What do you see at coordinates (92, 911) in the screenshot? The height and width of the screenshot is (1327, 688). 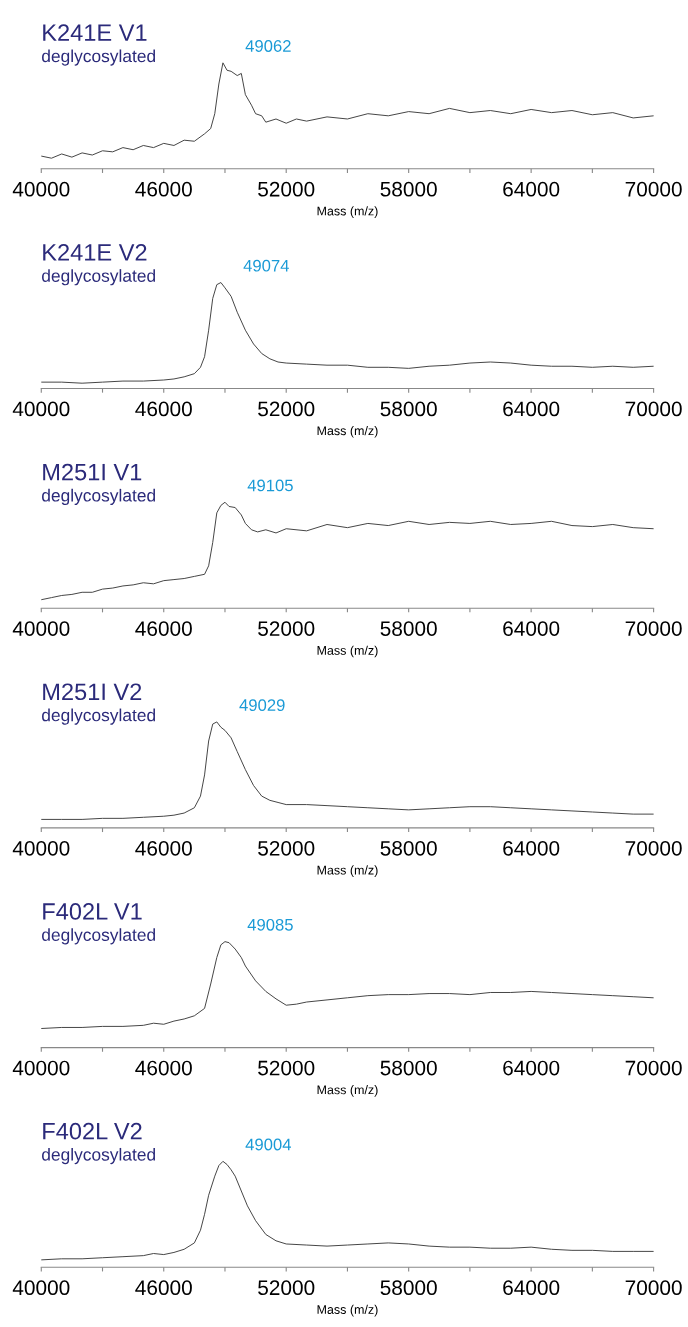 I see `chart-title: F402L V1` at bounding box center [92, 911].